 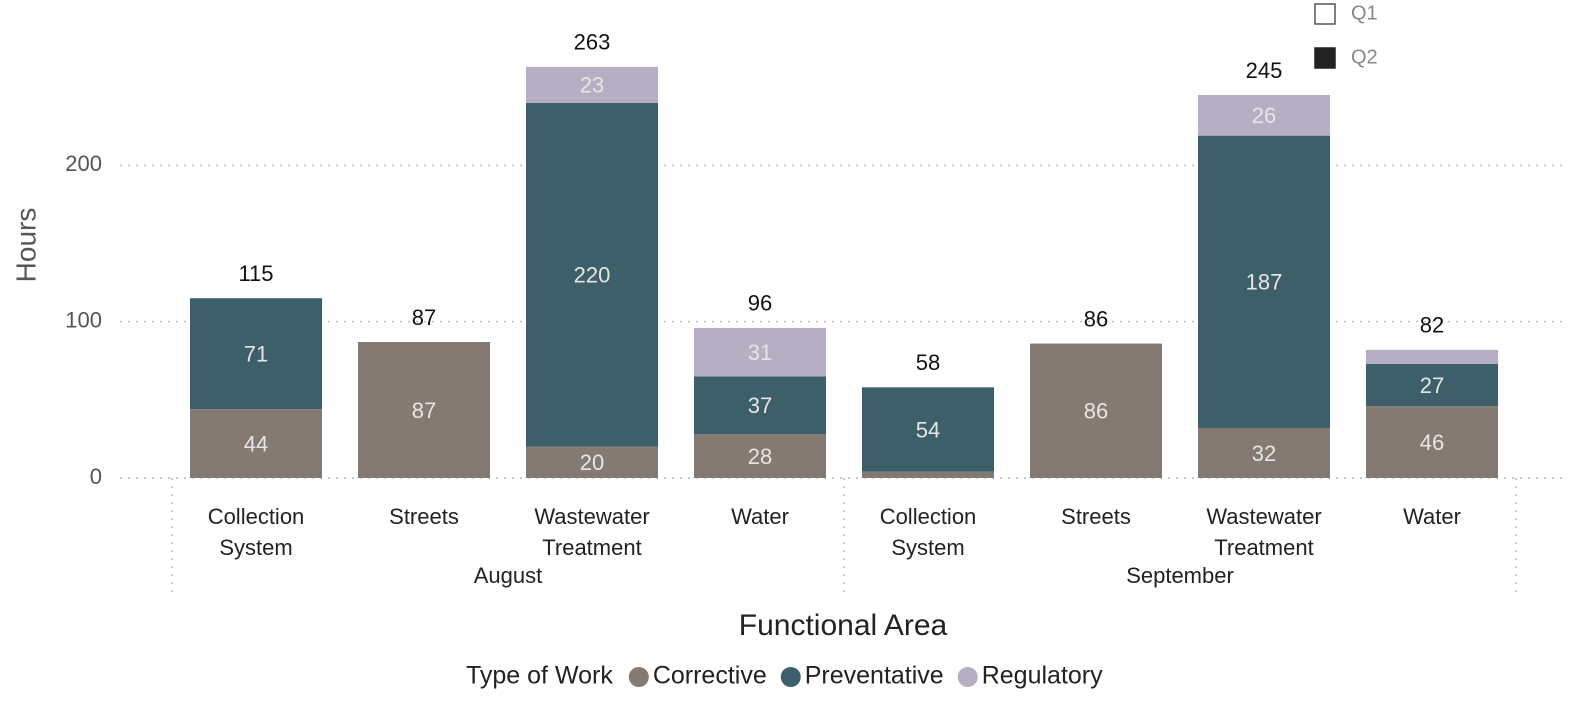 I want to click on total-label: 86, so click(x=1096, y=318).